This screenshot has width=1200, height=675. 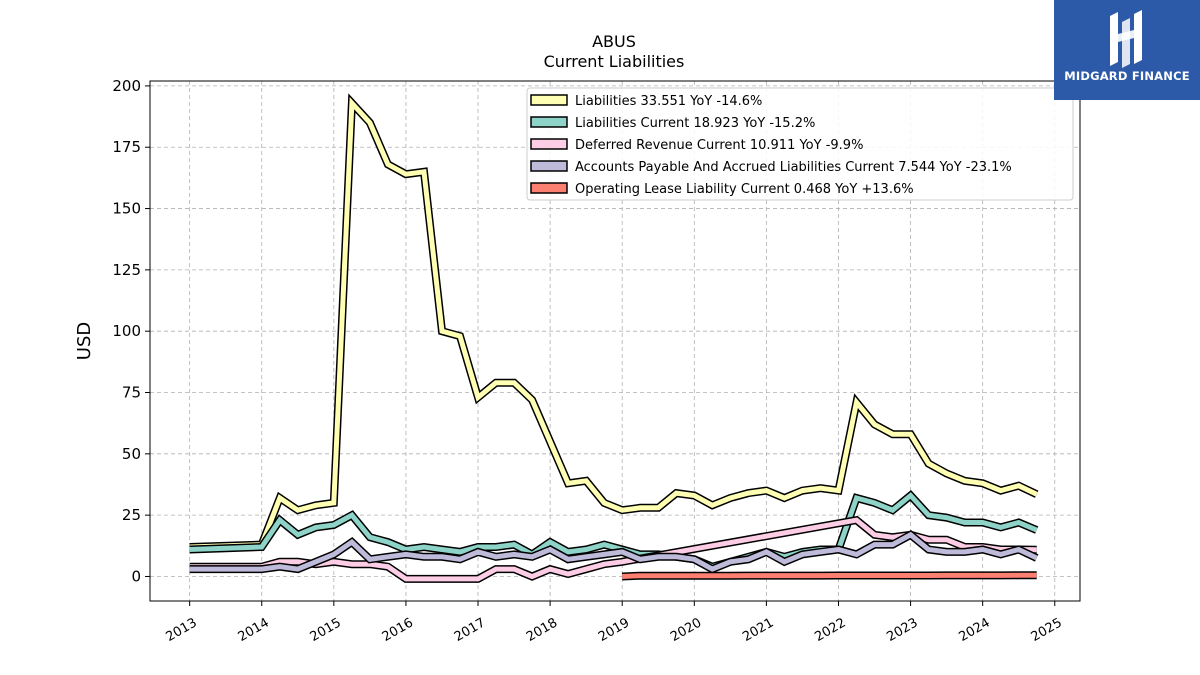 I want to click on logo-text: MIDGARD FINANCE, so click(x=1127, y=76).